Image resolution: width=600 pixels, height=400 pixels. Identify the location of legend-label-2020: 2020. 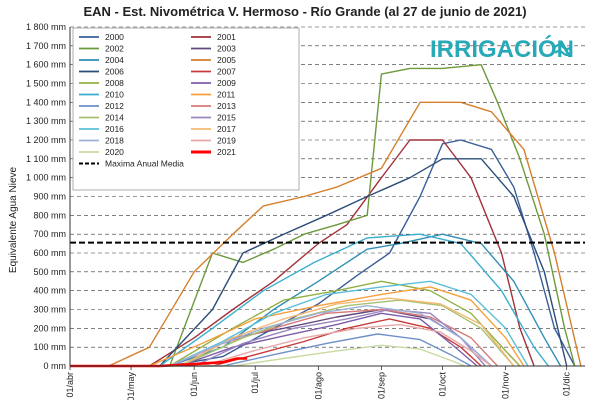
(114, 152).